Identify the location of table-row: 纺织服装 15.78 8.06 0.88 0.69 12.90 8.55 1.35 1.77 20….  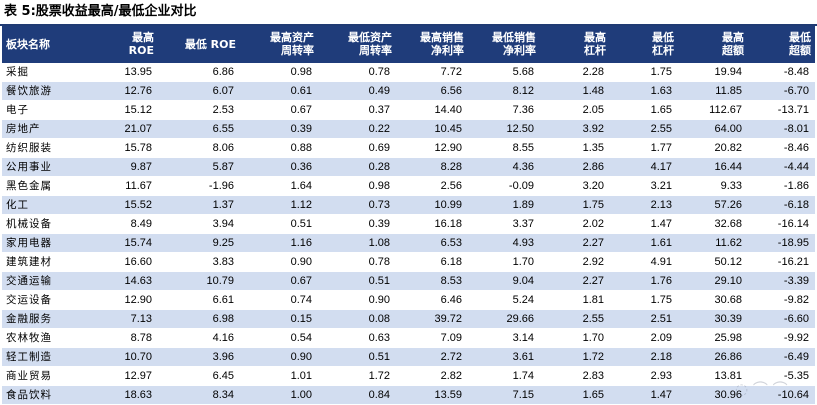
(408, 148).